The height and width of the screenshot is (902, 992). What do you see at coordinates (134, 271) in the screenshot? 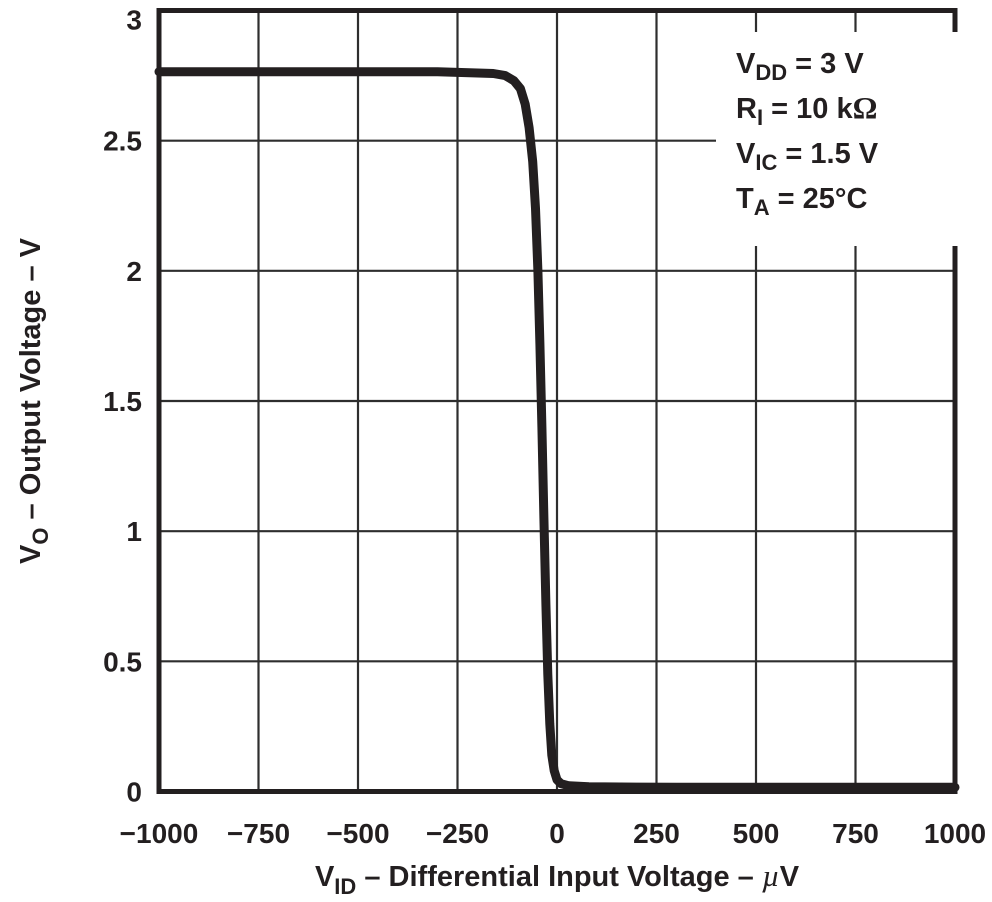
I see `y-tick-label: 2` at bounding box center [134, 271].